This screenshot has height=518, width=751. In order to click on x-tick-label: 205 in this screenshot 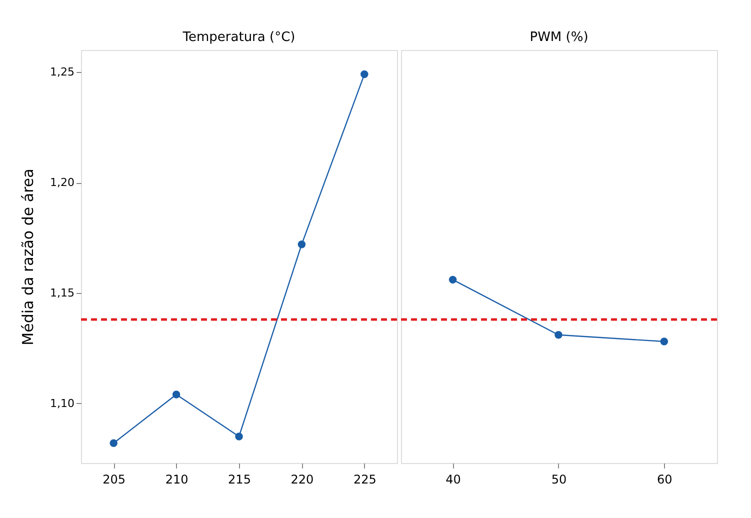, I will do `click(114, 479)`.